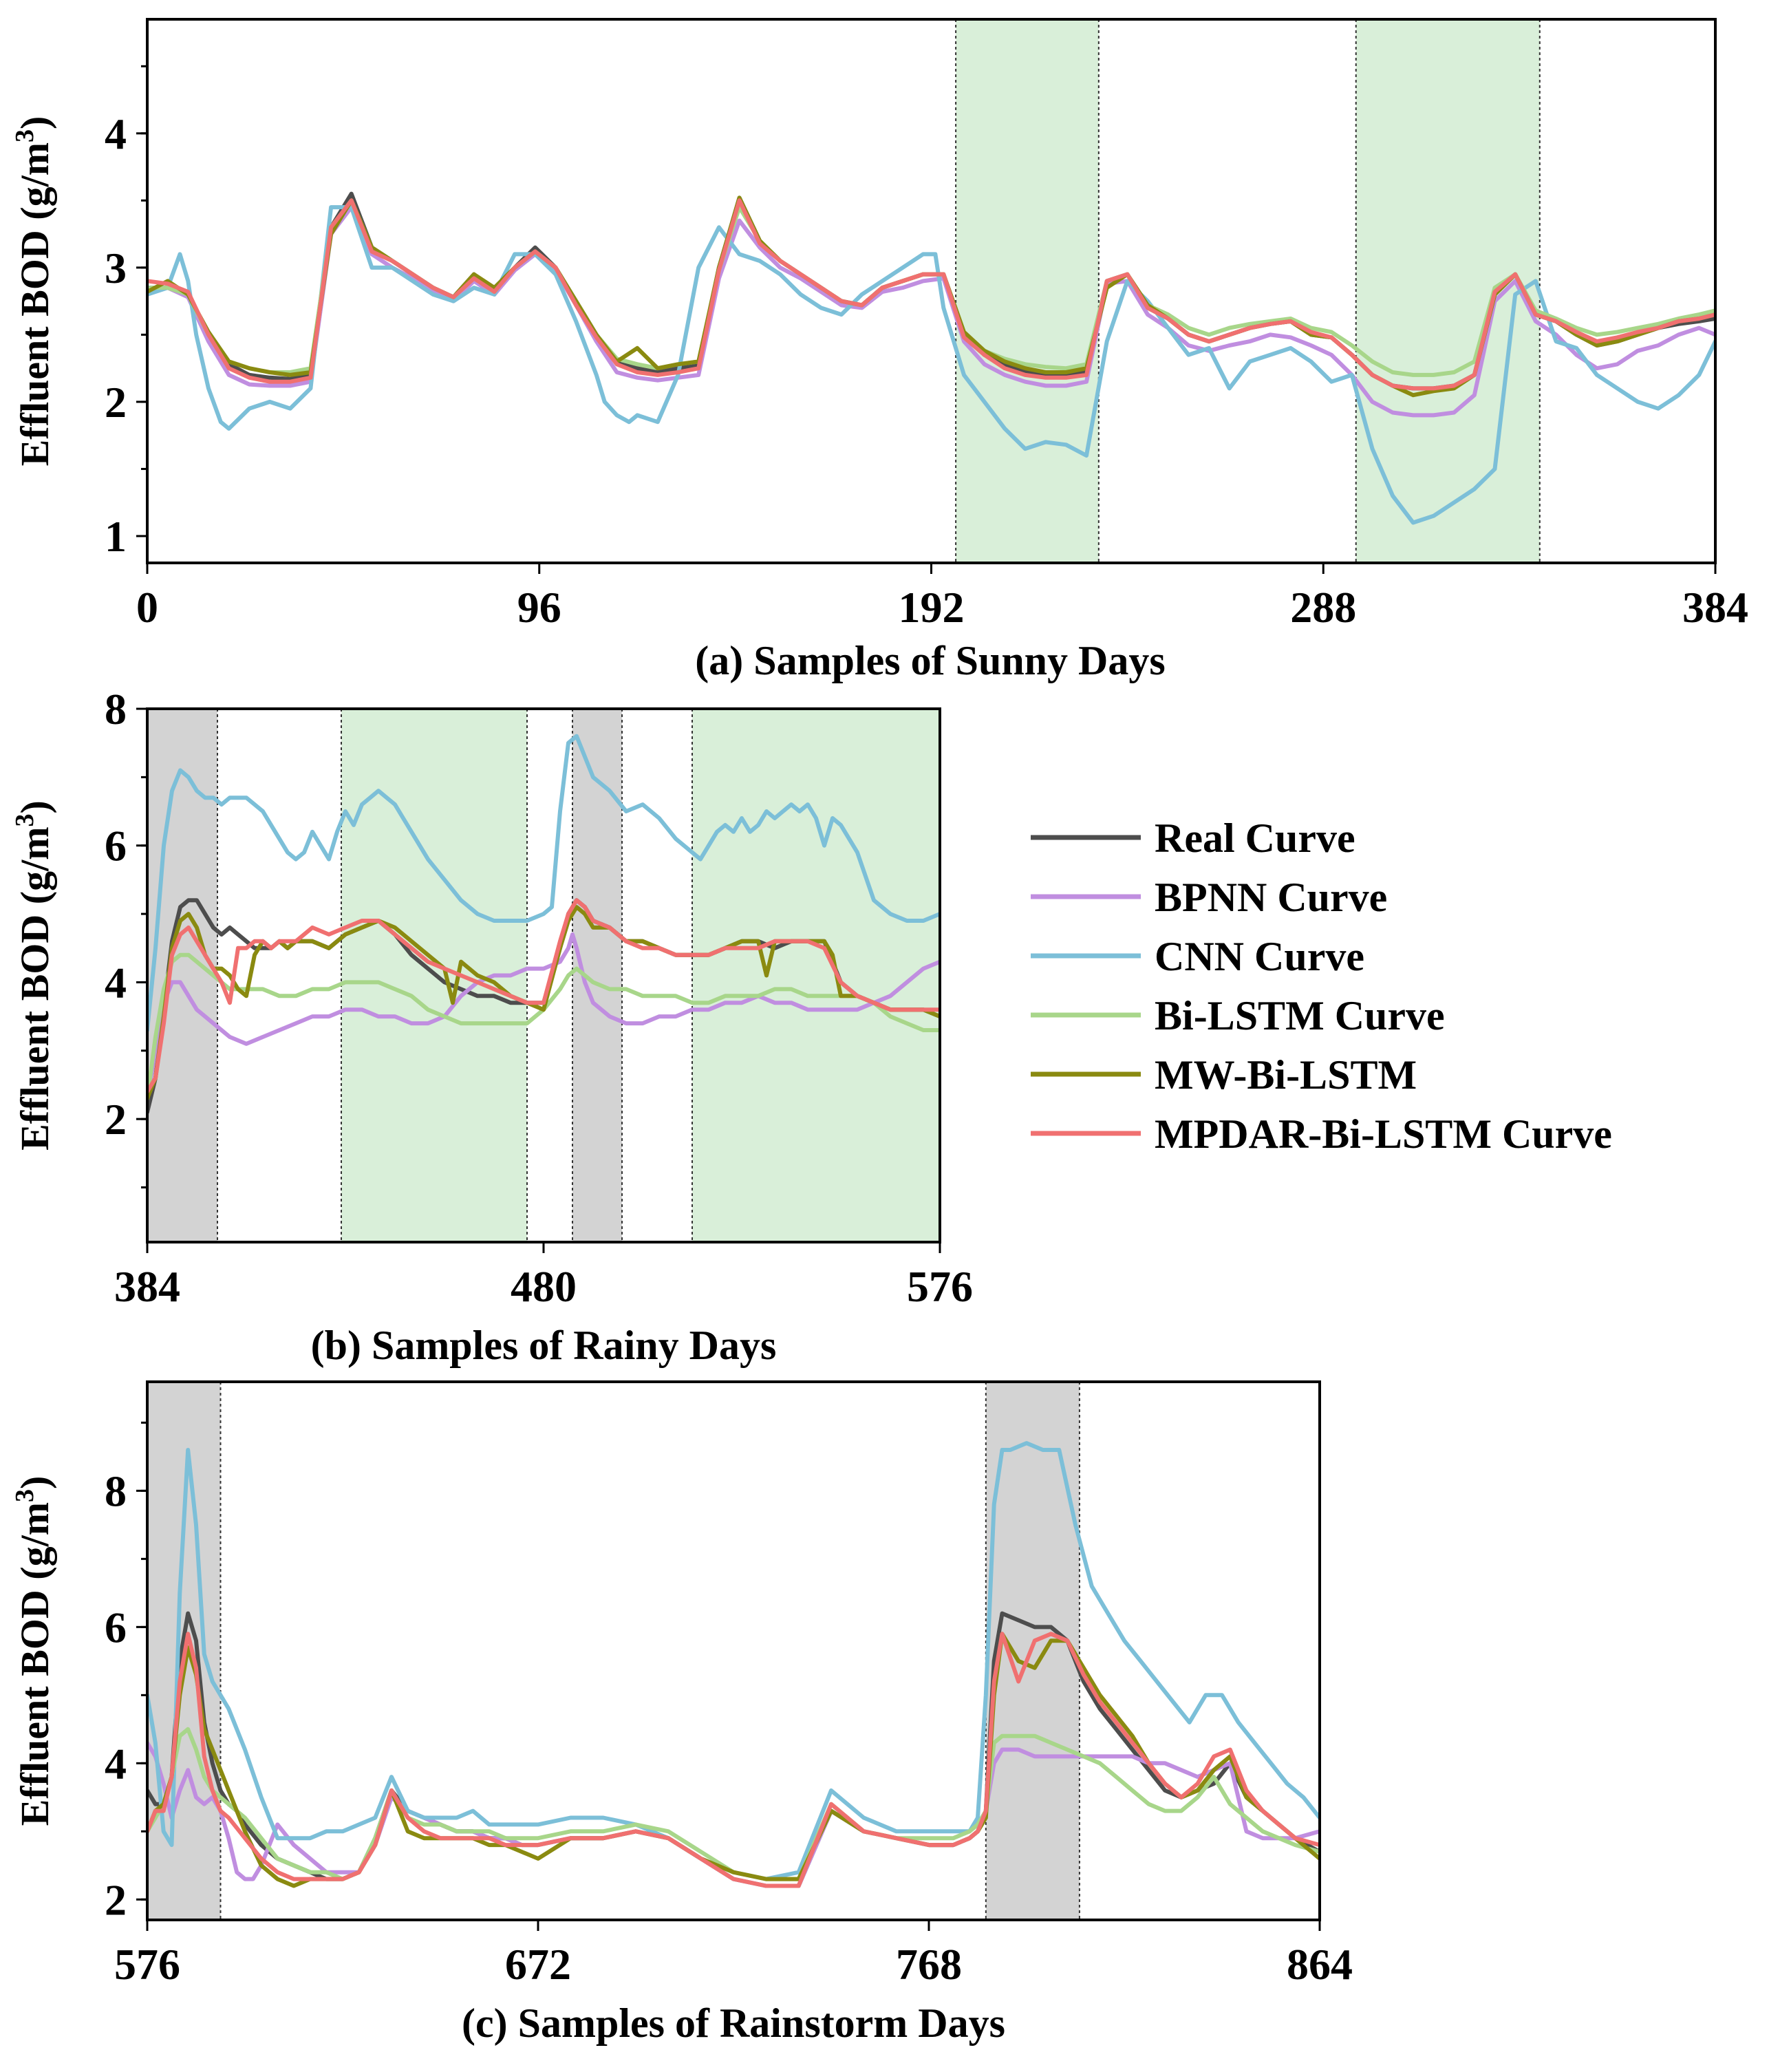 This screenshot has width=1769, height=2072. What do you see at coordinates (733, 2023) in the screenshot?
I see `x-axis-title: (c) Samples of Rainstorm Days` at bounding box center [733, 2023].